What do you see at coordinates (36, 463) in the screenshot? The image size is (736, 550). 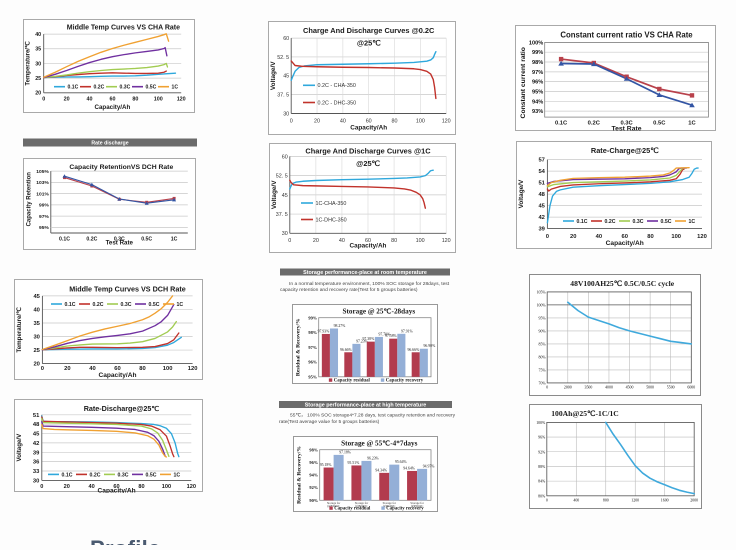 I see `svg-text: 36` at bounding box center [36, 463].